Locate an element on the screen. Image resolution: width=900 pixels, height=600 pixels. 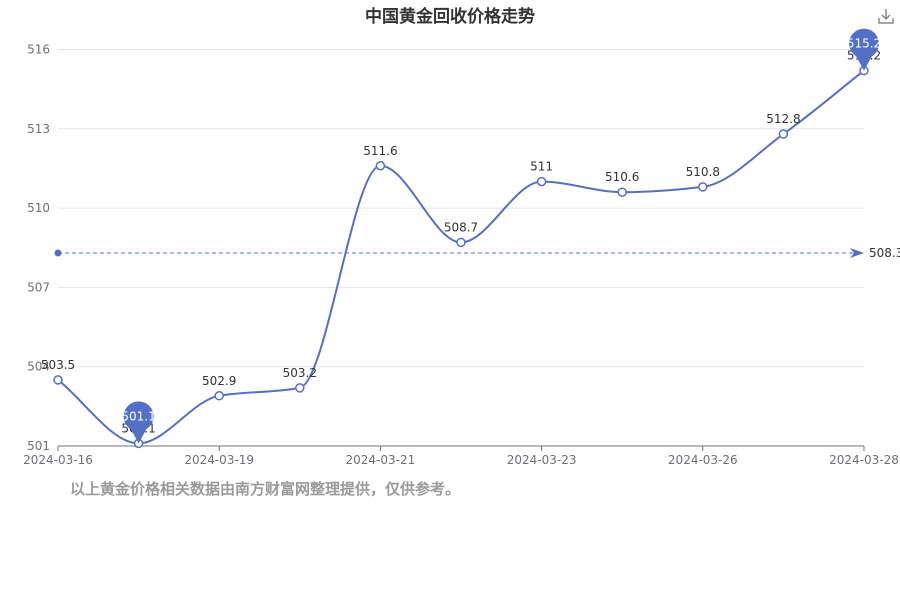
data-label: 510.6 is located at coordinates (622, 177).